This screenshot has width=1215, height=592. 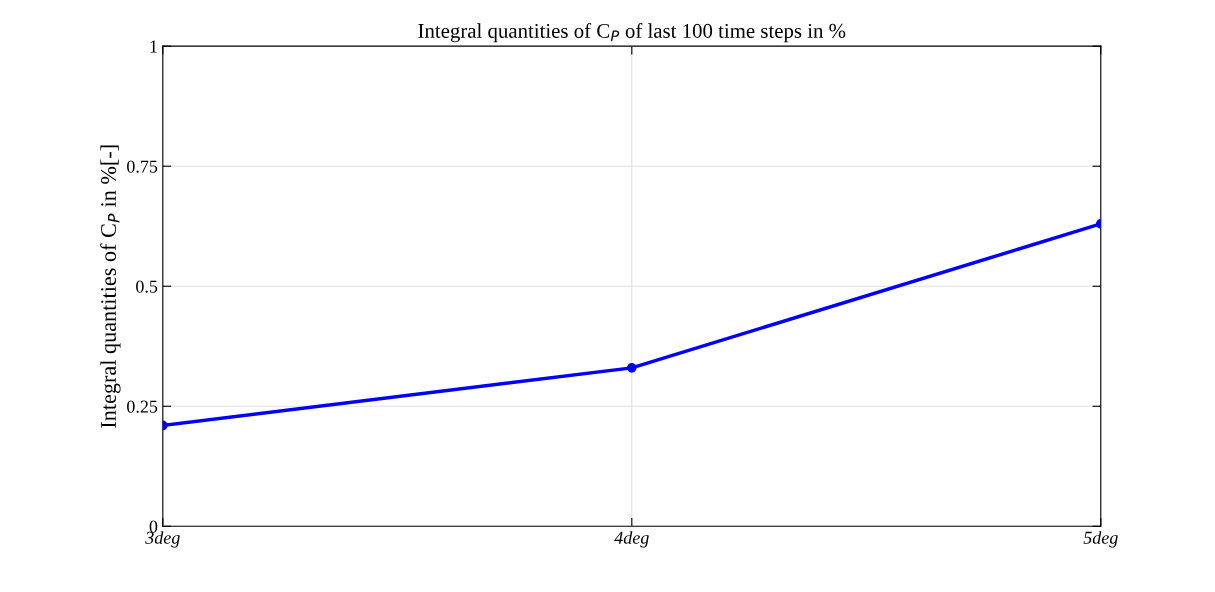 What do you see at coordinates (147, 286) in the screenshot?
I see `y-tick-label: 0.5` at bounding box center [147, 286].